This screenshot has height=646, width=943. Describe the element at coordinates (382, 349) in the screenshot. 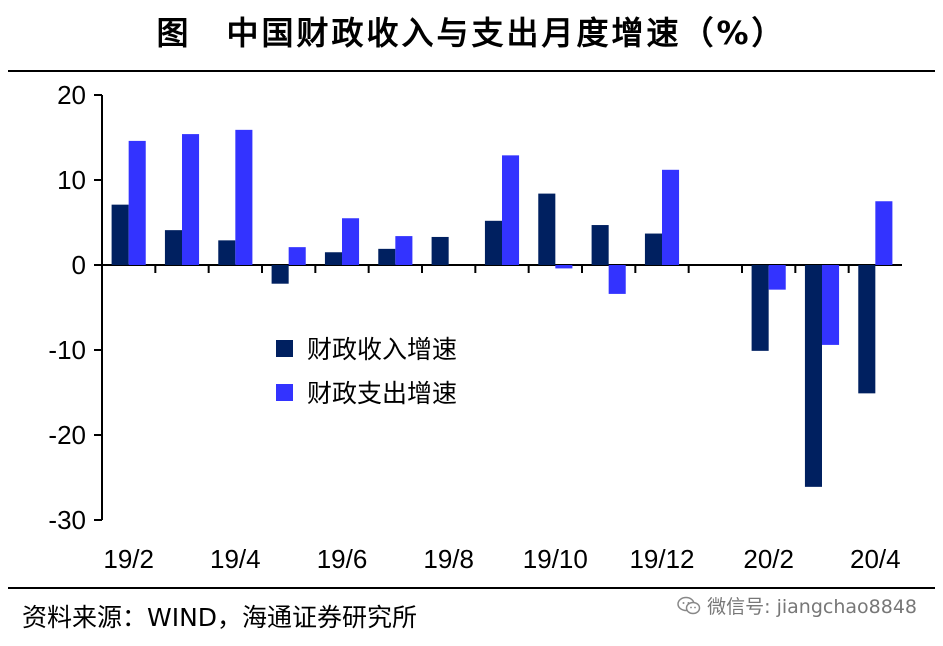

I see `legend-label-revenue: 财政收入增速` at that location.